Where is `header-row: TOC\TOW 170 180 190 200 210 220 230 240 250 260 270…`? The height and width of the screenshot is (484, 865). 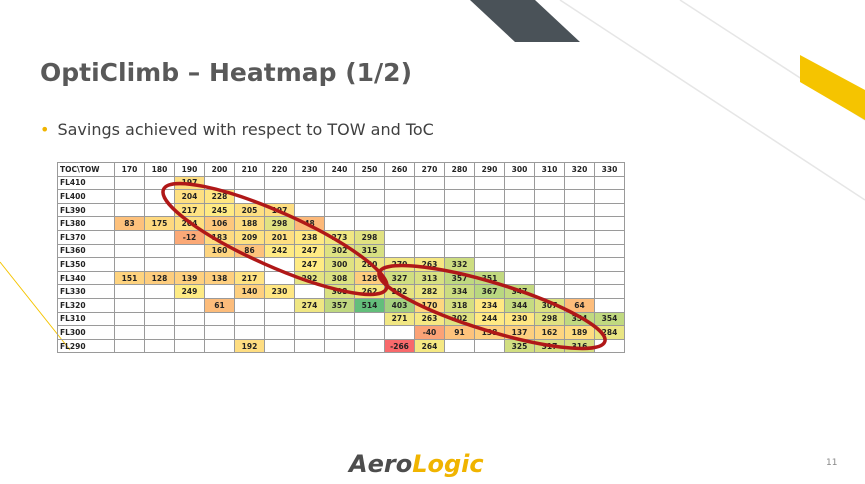
header-row: TOC\TOW 170 180 190 200 210 220 230 240 250 260 270… is located at coordinates (341, 169).